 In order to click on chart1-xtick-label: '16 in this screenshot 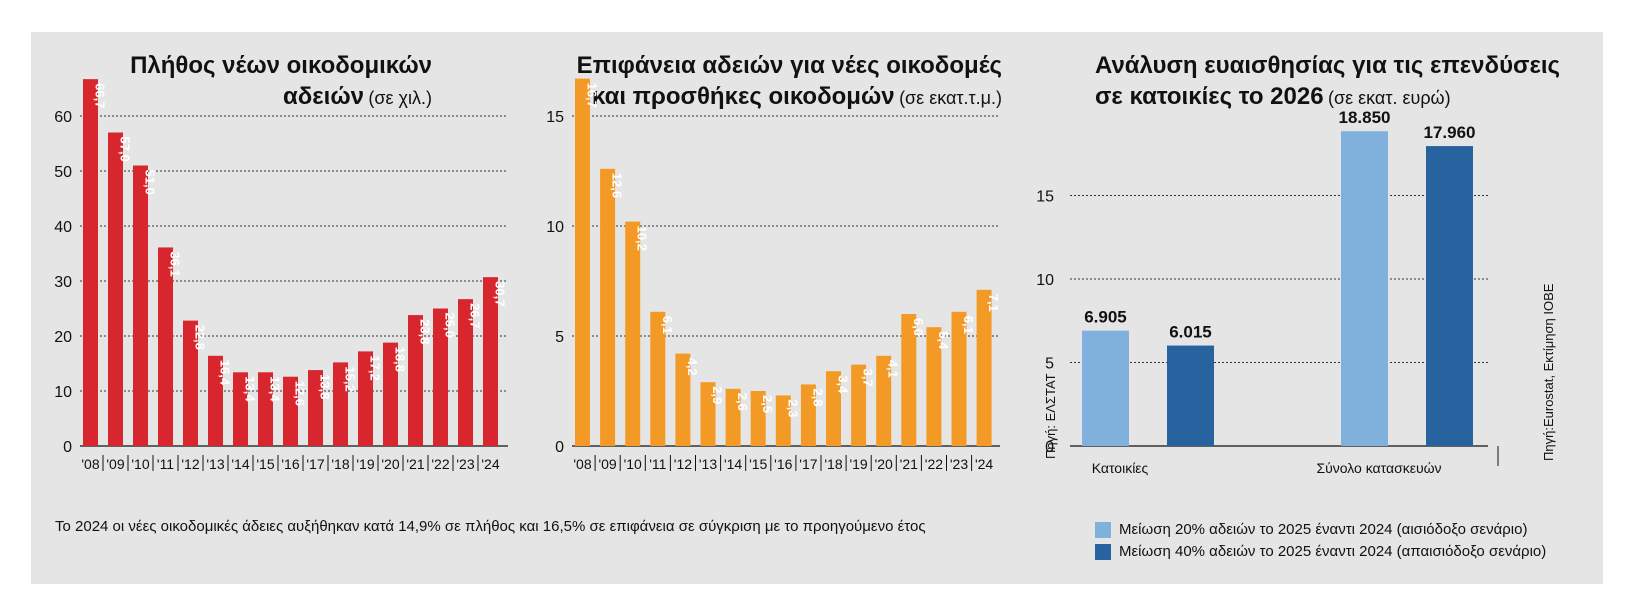, I will do `click(290, 464)`.